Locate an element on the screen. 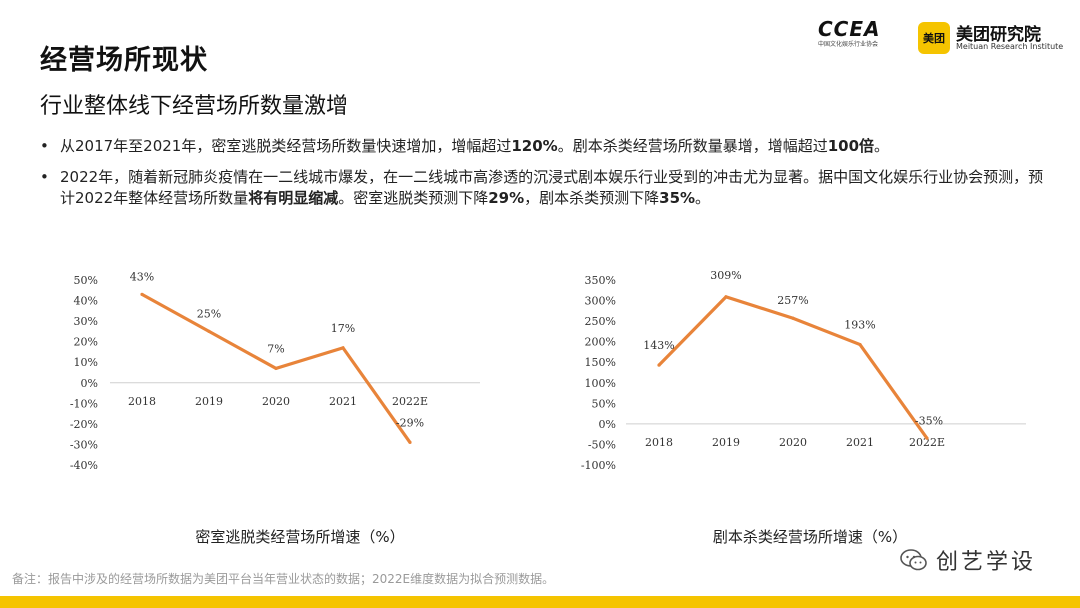 This screenshot has width=1080, height=608. y-tick-label: -30% is located at coordinates (84, 444).